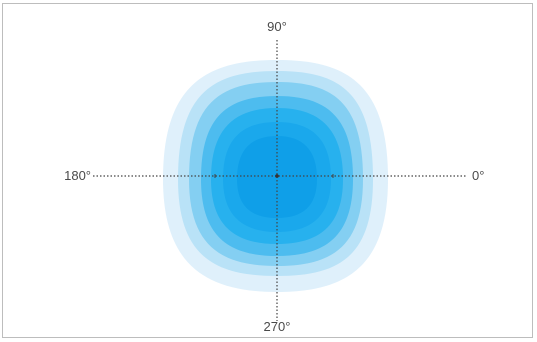  I want to click on label-0: 0°, so click(478, 175).